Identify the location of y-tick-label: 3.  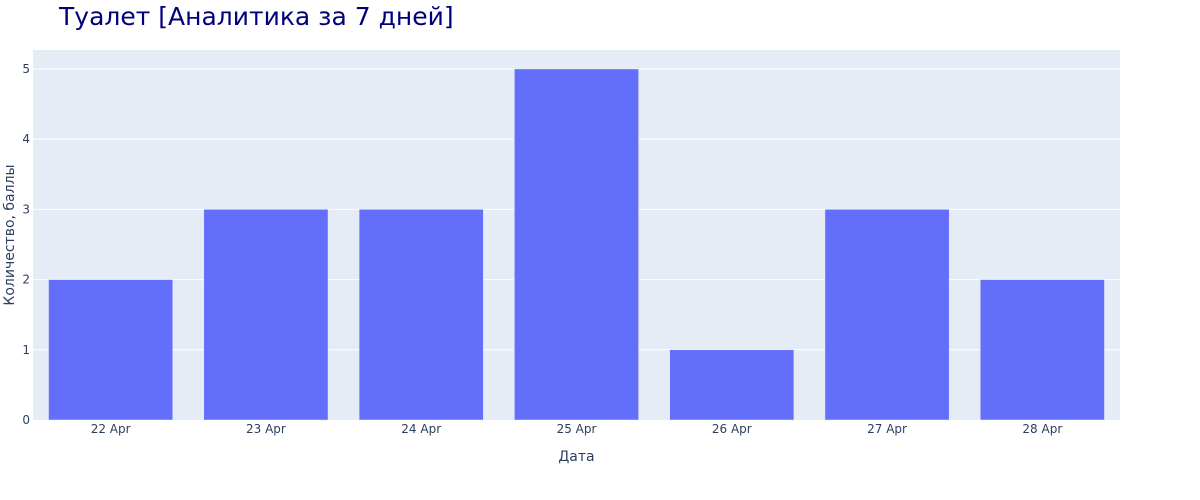
(26, 209).